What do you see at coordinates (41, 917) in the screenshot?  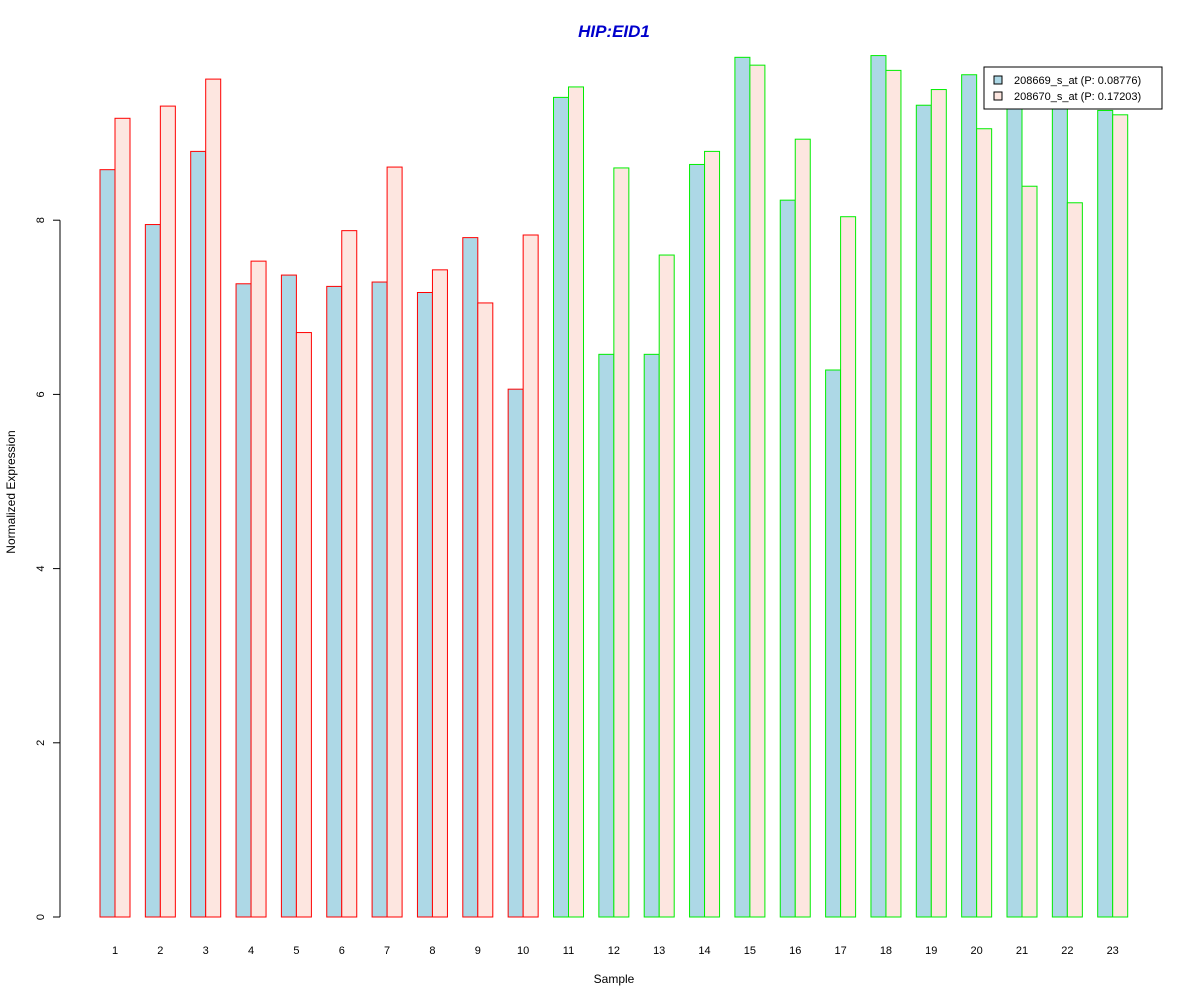 I see `y-tick-label: 0` at bounding box center [41, 917].